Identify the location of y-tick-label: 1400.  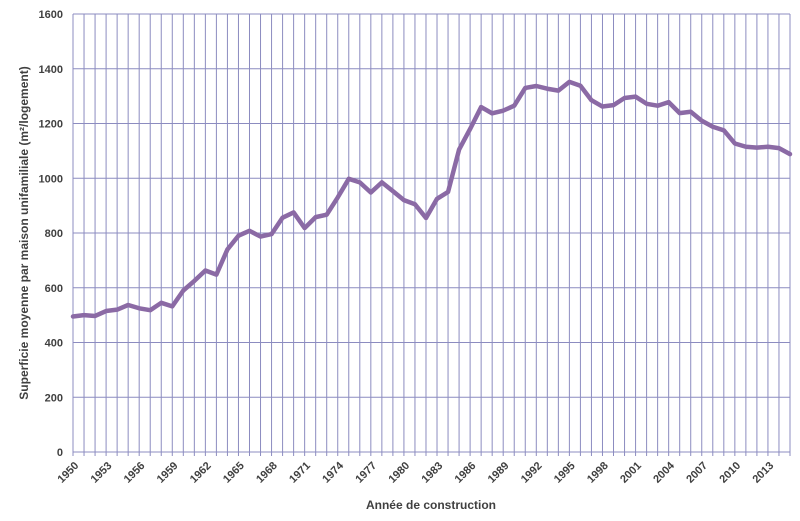
(51, 70).